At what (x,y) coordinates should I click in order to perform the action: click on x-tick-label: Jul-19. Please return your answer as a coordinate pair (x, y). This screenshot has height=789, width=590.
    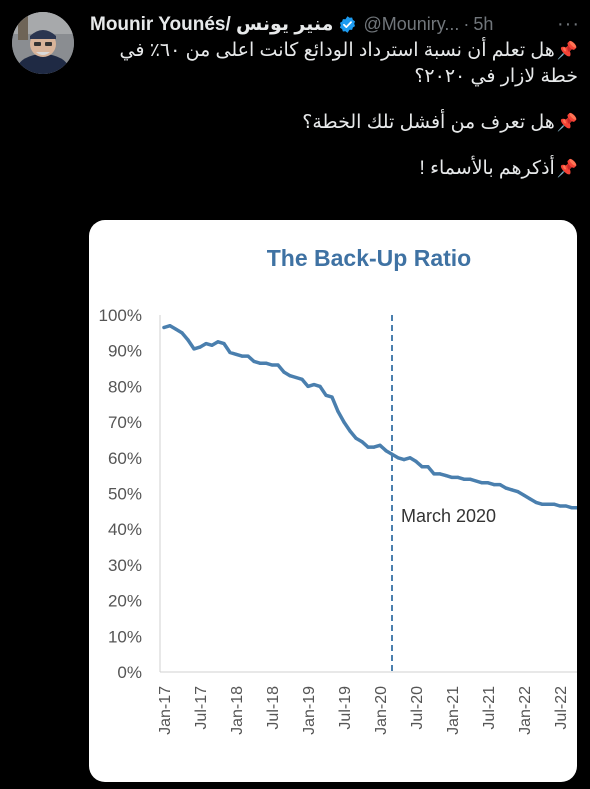
    Looking at the image, I should click on (345, 708).